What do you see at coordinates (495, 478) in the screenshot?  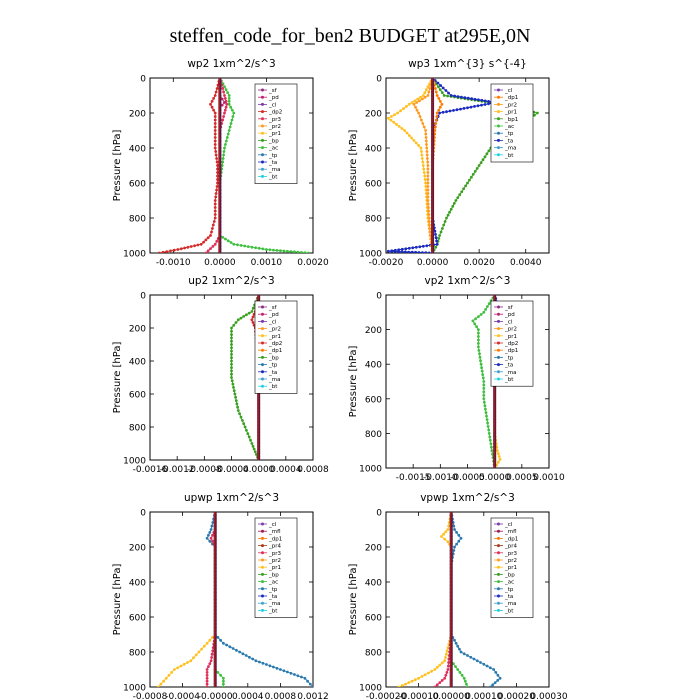 I see `x-tick-label: 0.0000` at bounding box center [495, 478].